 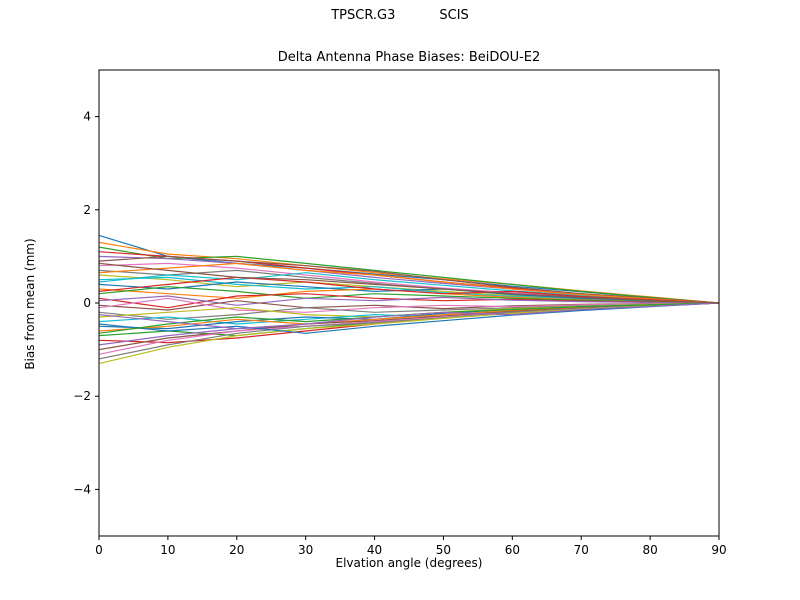 I want to click on x-tick-label: 90, so click(x=718, y=550).